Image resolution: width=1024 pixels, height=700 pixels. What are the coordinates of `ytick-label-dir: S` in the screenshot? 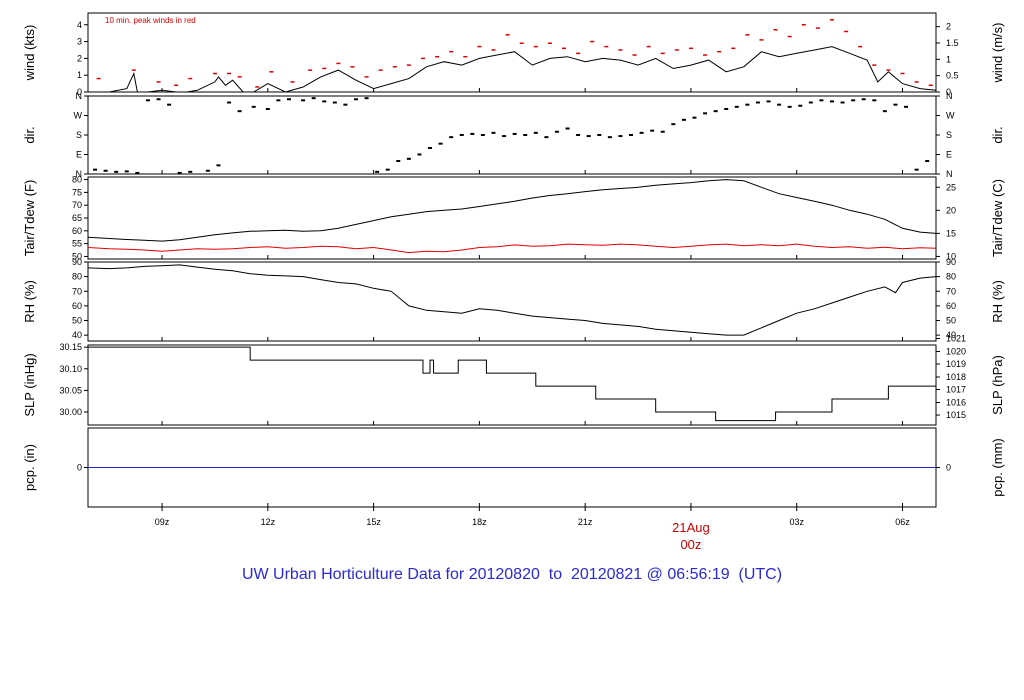 It's located at (79, 135).